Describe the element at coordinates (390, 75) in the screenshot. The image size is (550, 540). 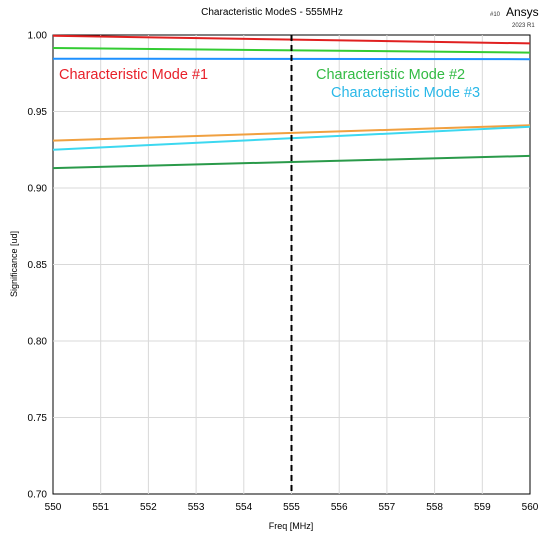
I see `annotation-mode-2: Characteristic Mode #2` at that location.